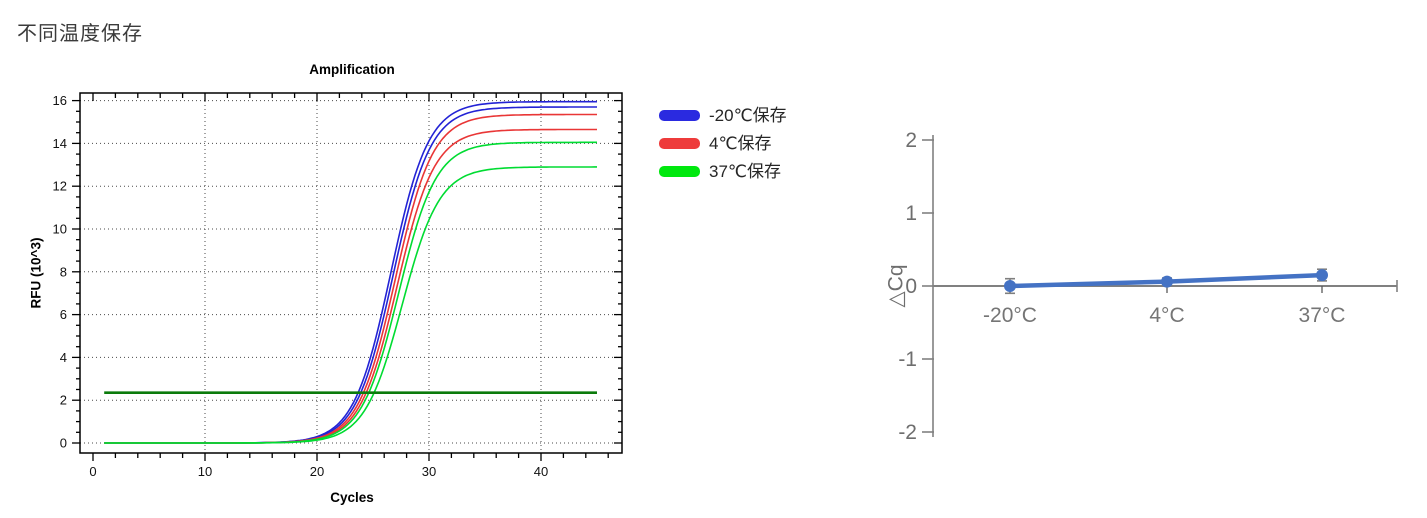 The image size is (1427, 518). Describe the element at coordinates (60, 143) in the screenshot. I see `y-tick-label: 14` at that location.